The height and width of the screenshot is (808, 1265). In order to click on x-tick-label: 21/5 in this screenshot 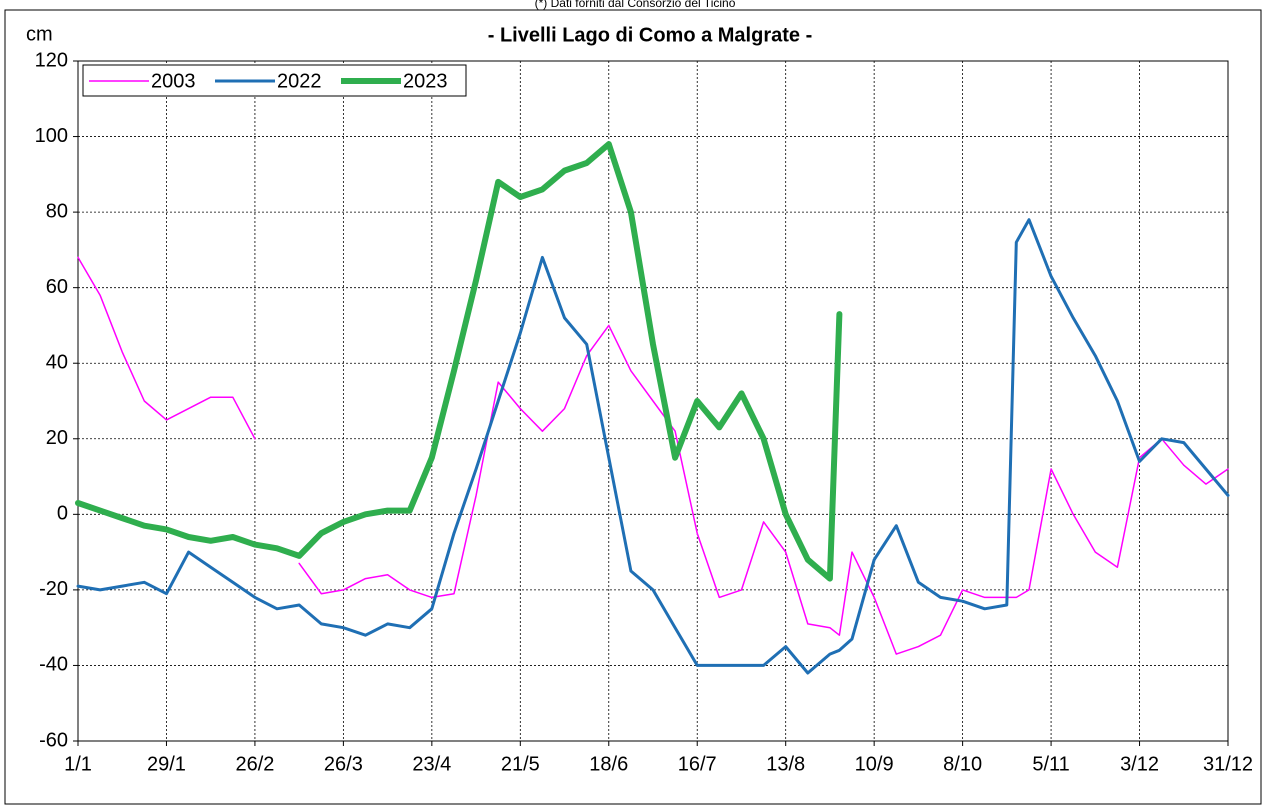, I will do `click(520, 764)`.